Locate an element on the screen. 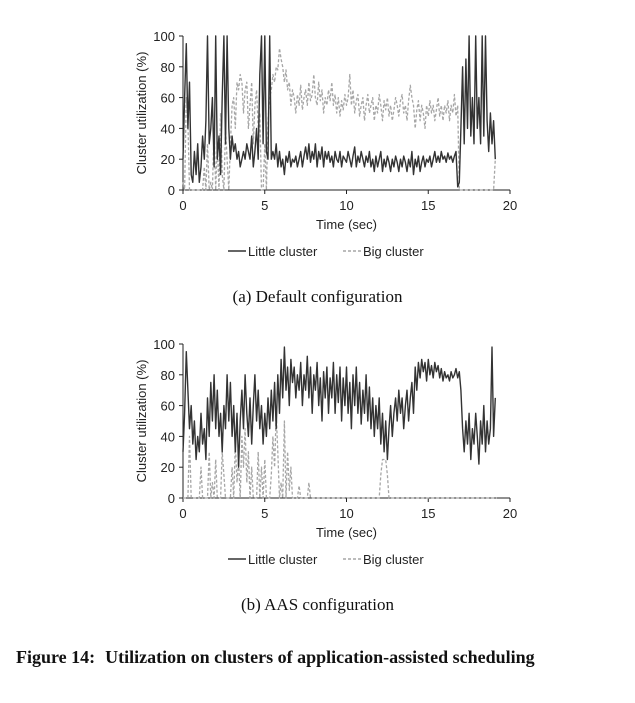 The height and width of the screenshot is (703, 635). subcaption-a: (a) Default configuration is located at coordinates (317, 296).